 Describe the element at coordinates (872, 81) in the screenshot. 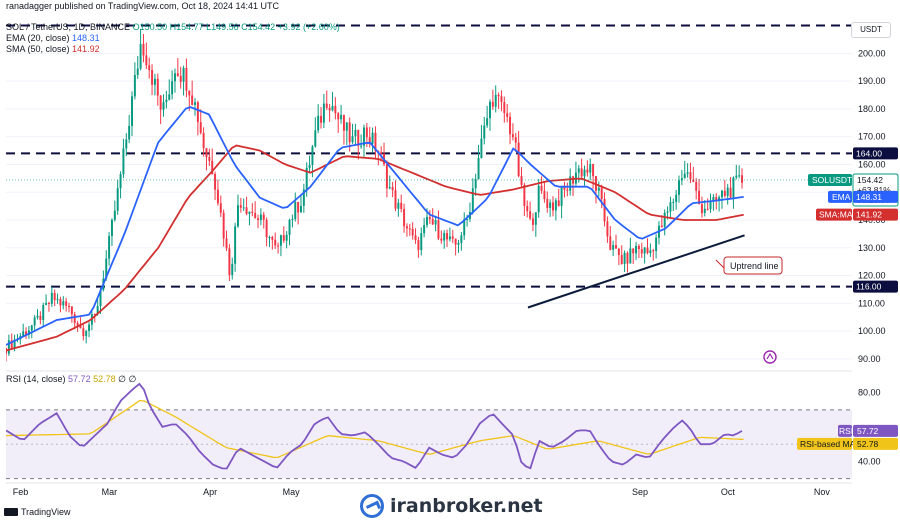

I see `price-tick-label: 190.00` at that location.